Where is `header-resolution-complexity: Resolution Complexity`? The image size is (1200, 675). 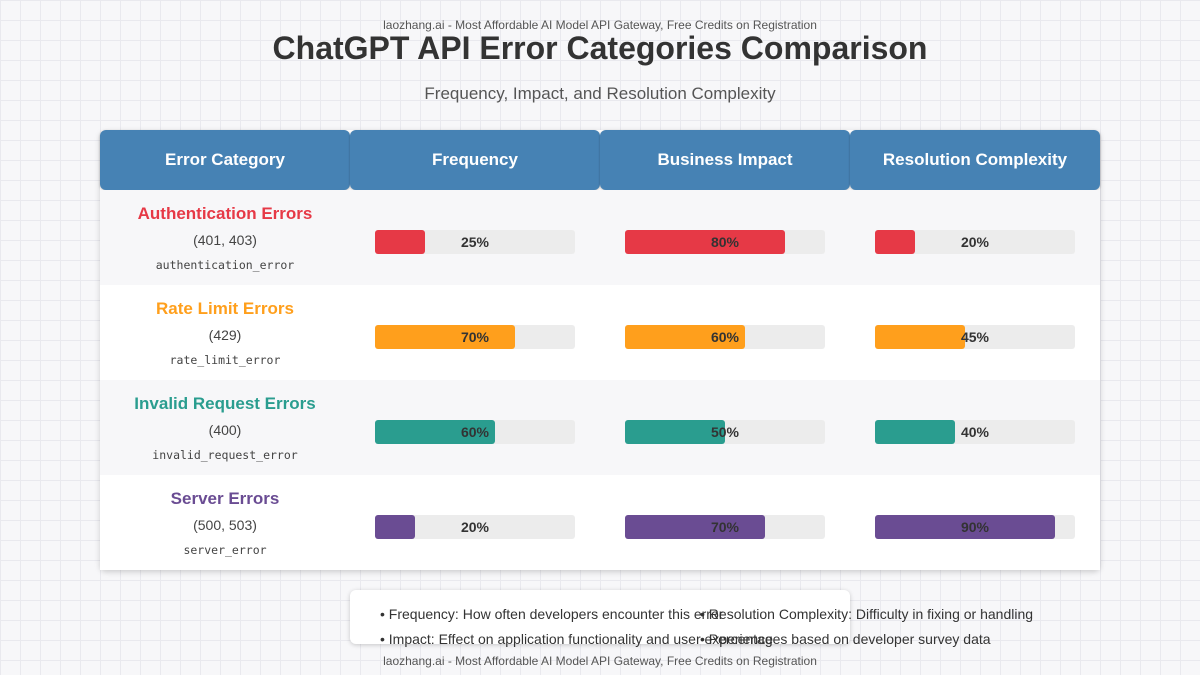 header-resolution-complexity: Resolution Complexity is located at coordinates (975, 160).